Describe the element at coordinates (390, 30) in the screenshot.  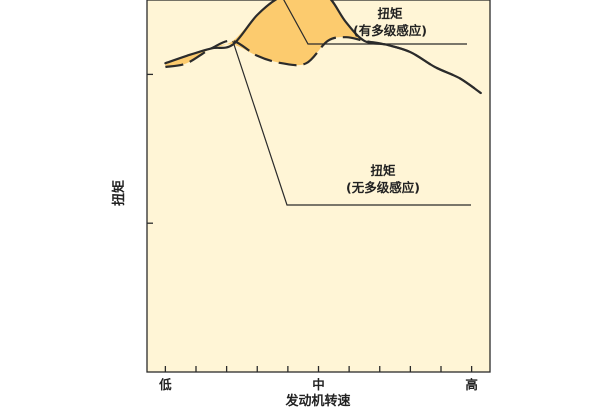
I see `annotation-series1-subtitle: (有多级感应)` at that location.